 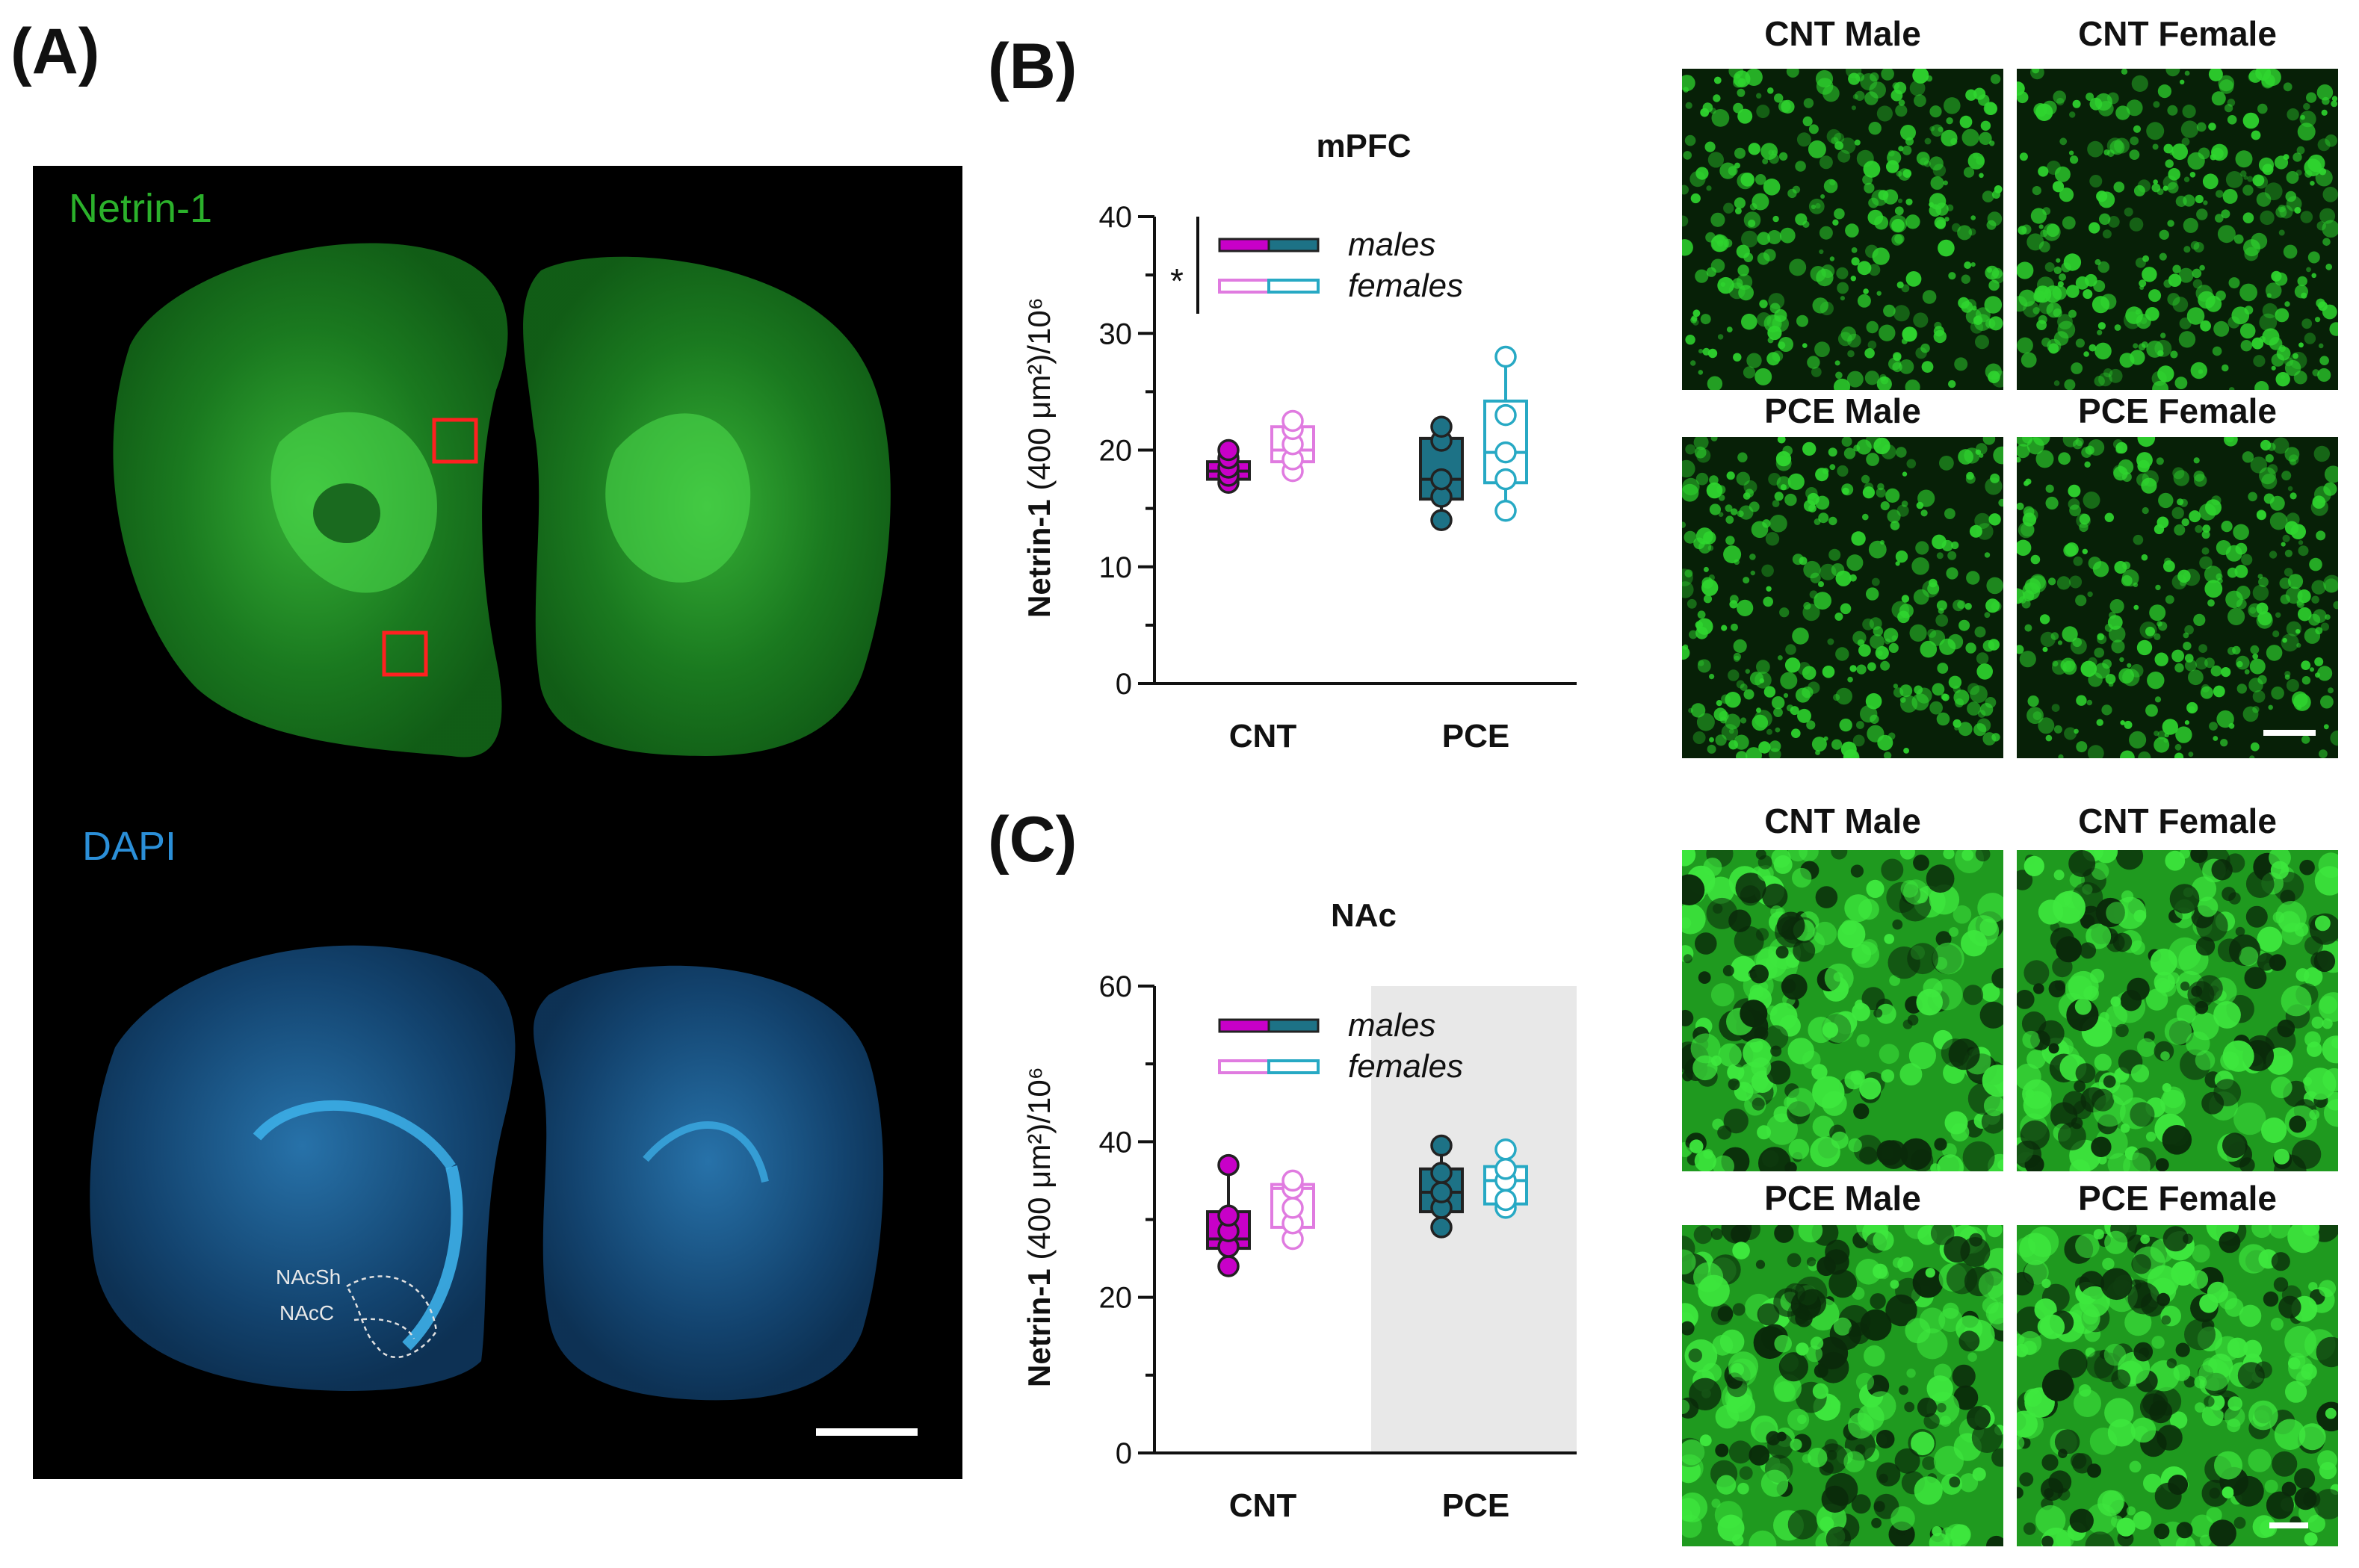 I want to click on significance-marker: *, so click(x=1177, y=280).